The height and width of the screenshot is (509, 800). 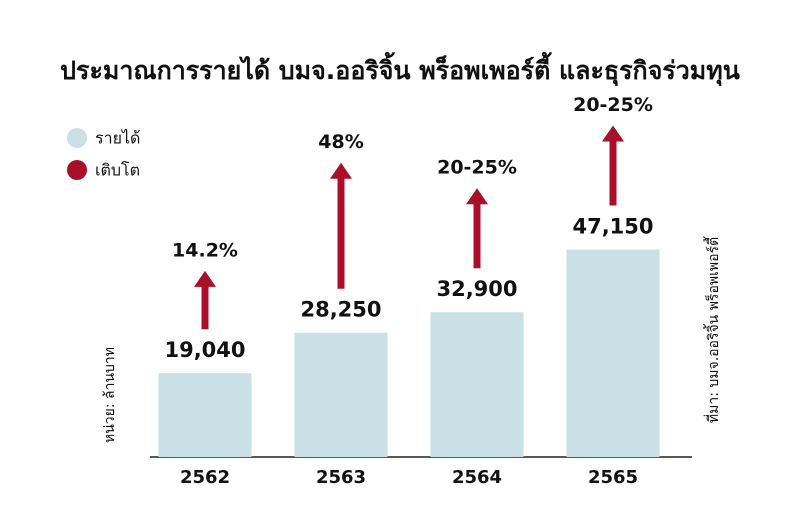 I want to click on x-tick-label: 2562, so click(x=205, y=477).